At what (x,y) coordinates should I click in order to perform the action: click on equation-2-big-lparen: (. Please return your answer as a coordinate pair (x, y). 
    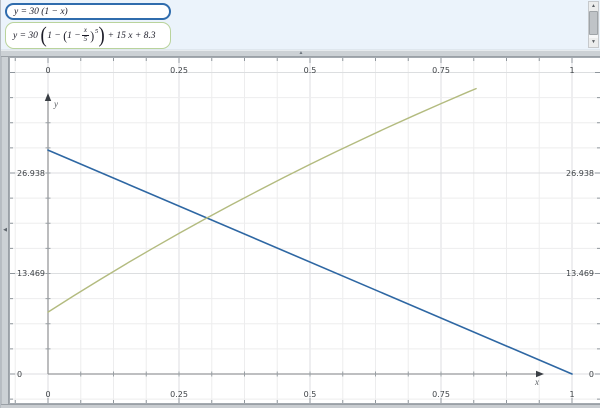
    Looking at the image, I should click on (43, 35).